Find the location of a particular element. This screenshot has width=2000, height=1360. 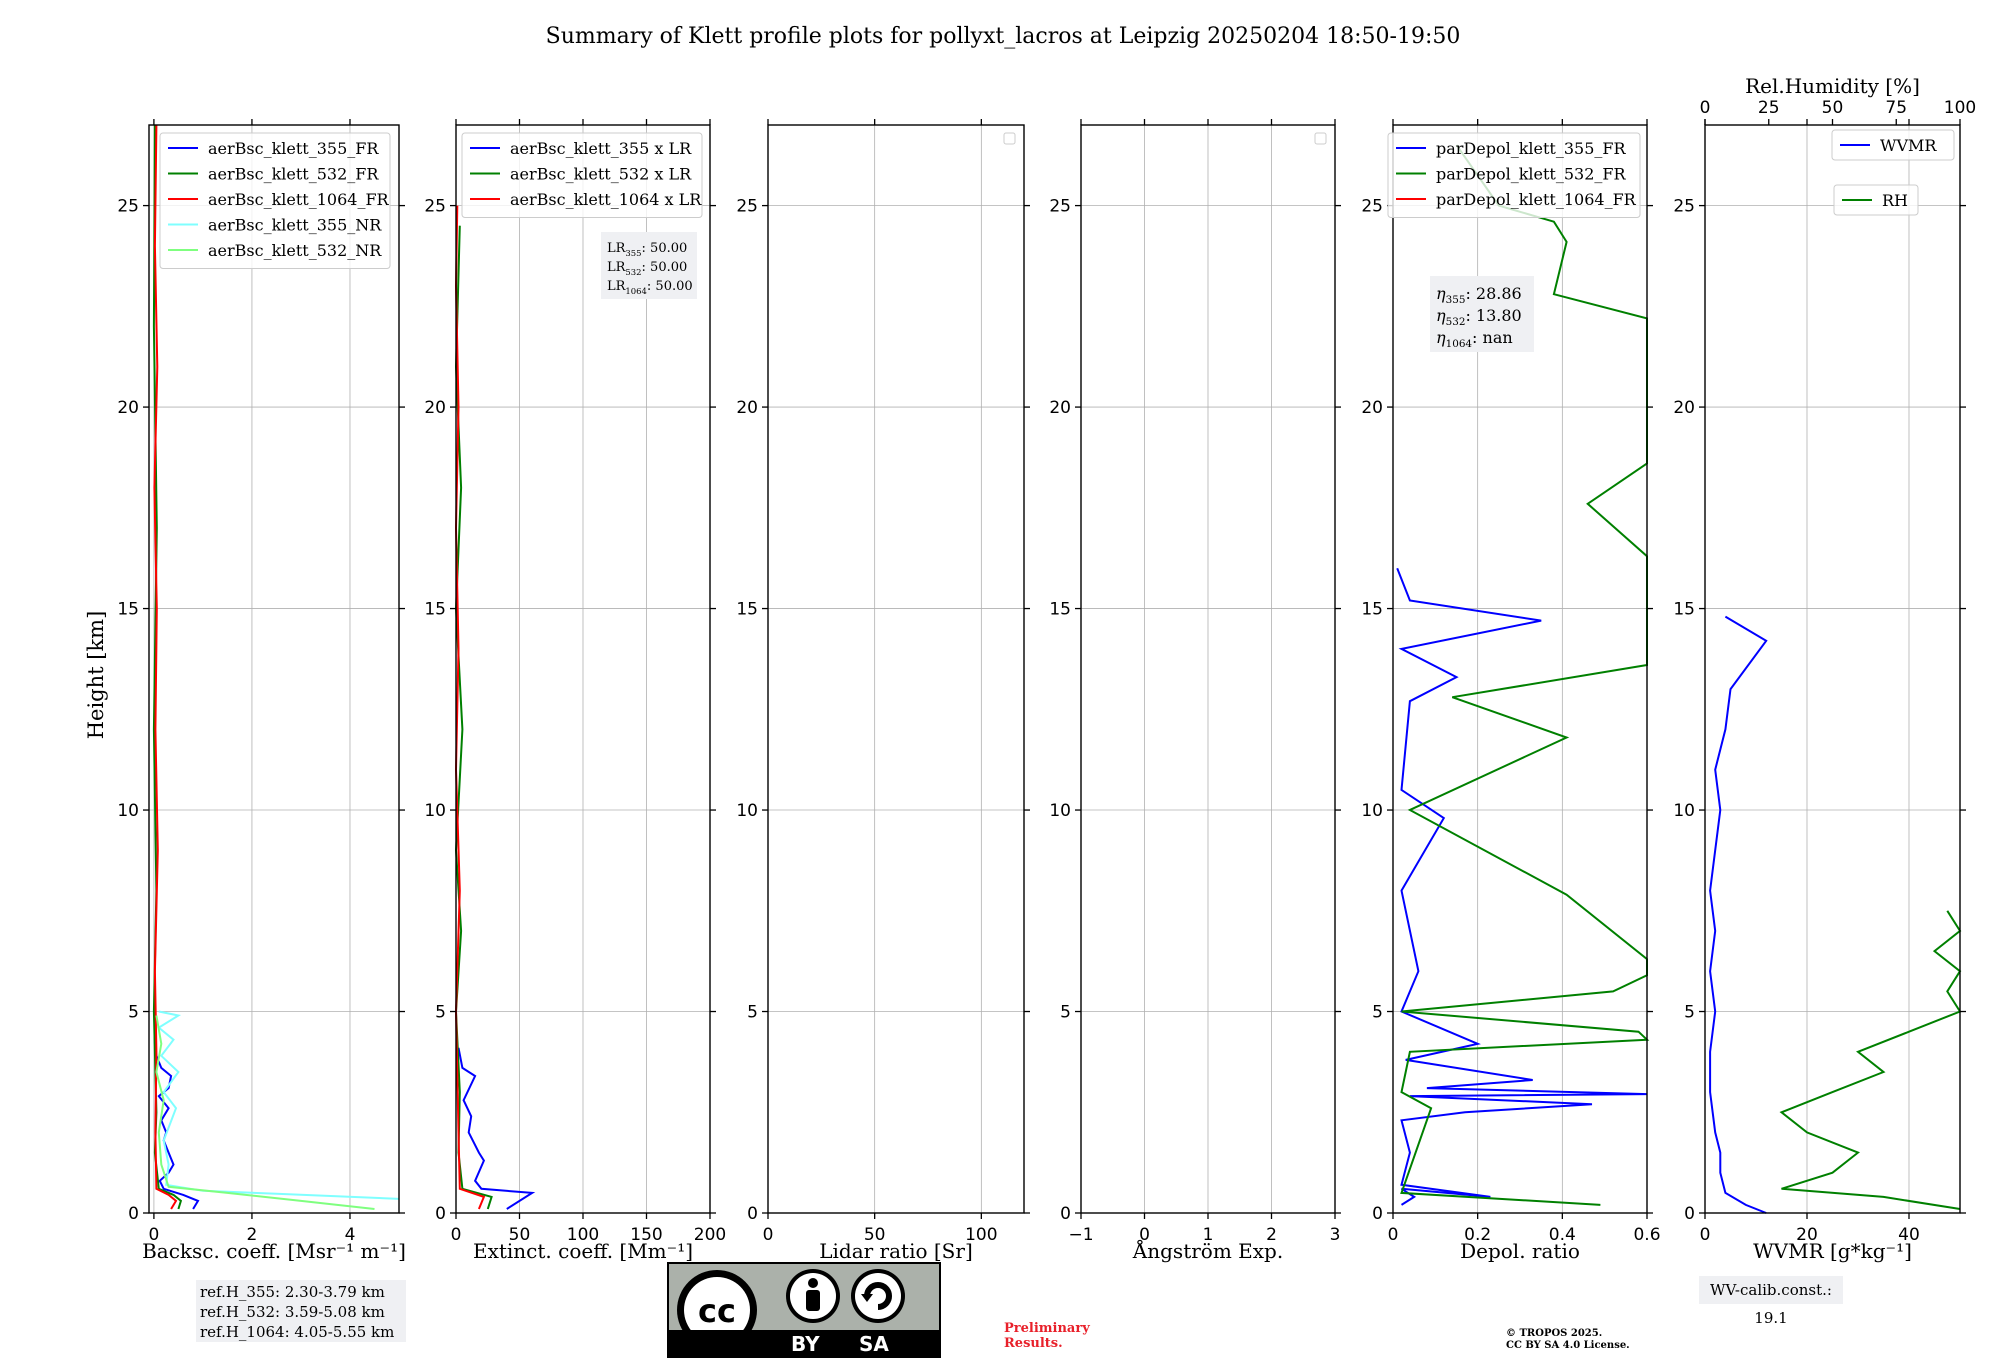

x2-tick-label: 0 is located at coordinates (1705, 108).